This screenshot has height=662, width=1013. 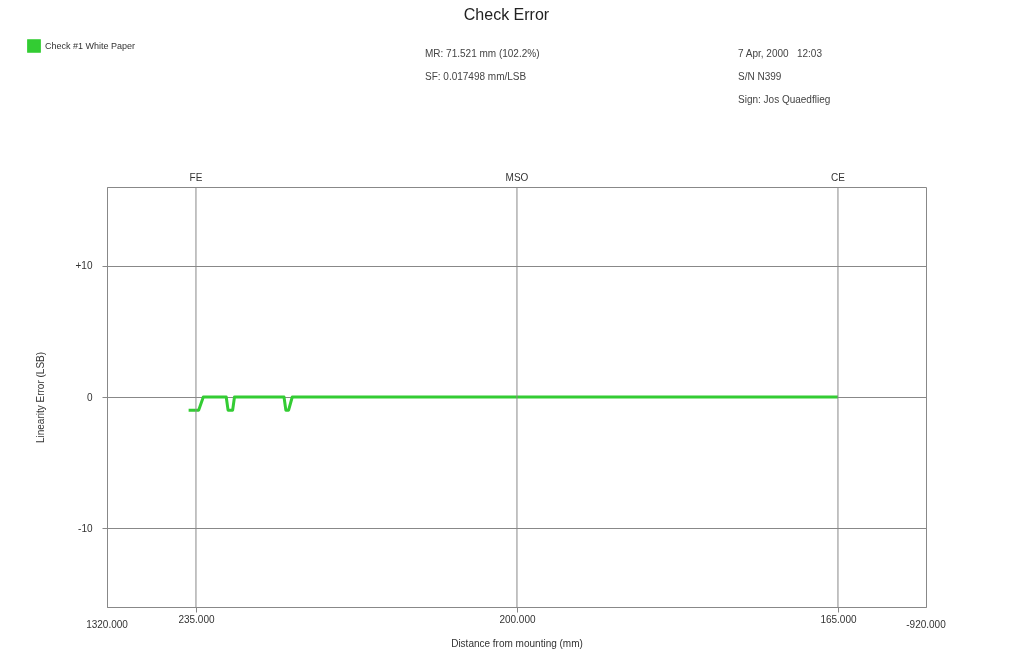 I want to click on text: Sign: Jos Quaedflieg, so click(x=784, y=99).